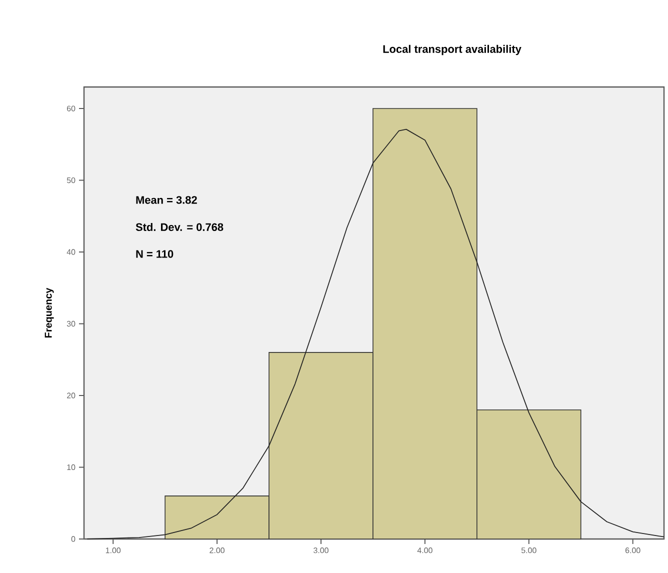 The height and width of the screenshot is (573, 668). What do you see at coordinates (49, 313) in the screenshot?
I see `y-axis-title: Frequency` at bounding box center [49, 313].